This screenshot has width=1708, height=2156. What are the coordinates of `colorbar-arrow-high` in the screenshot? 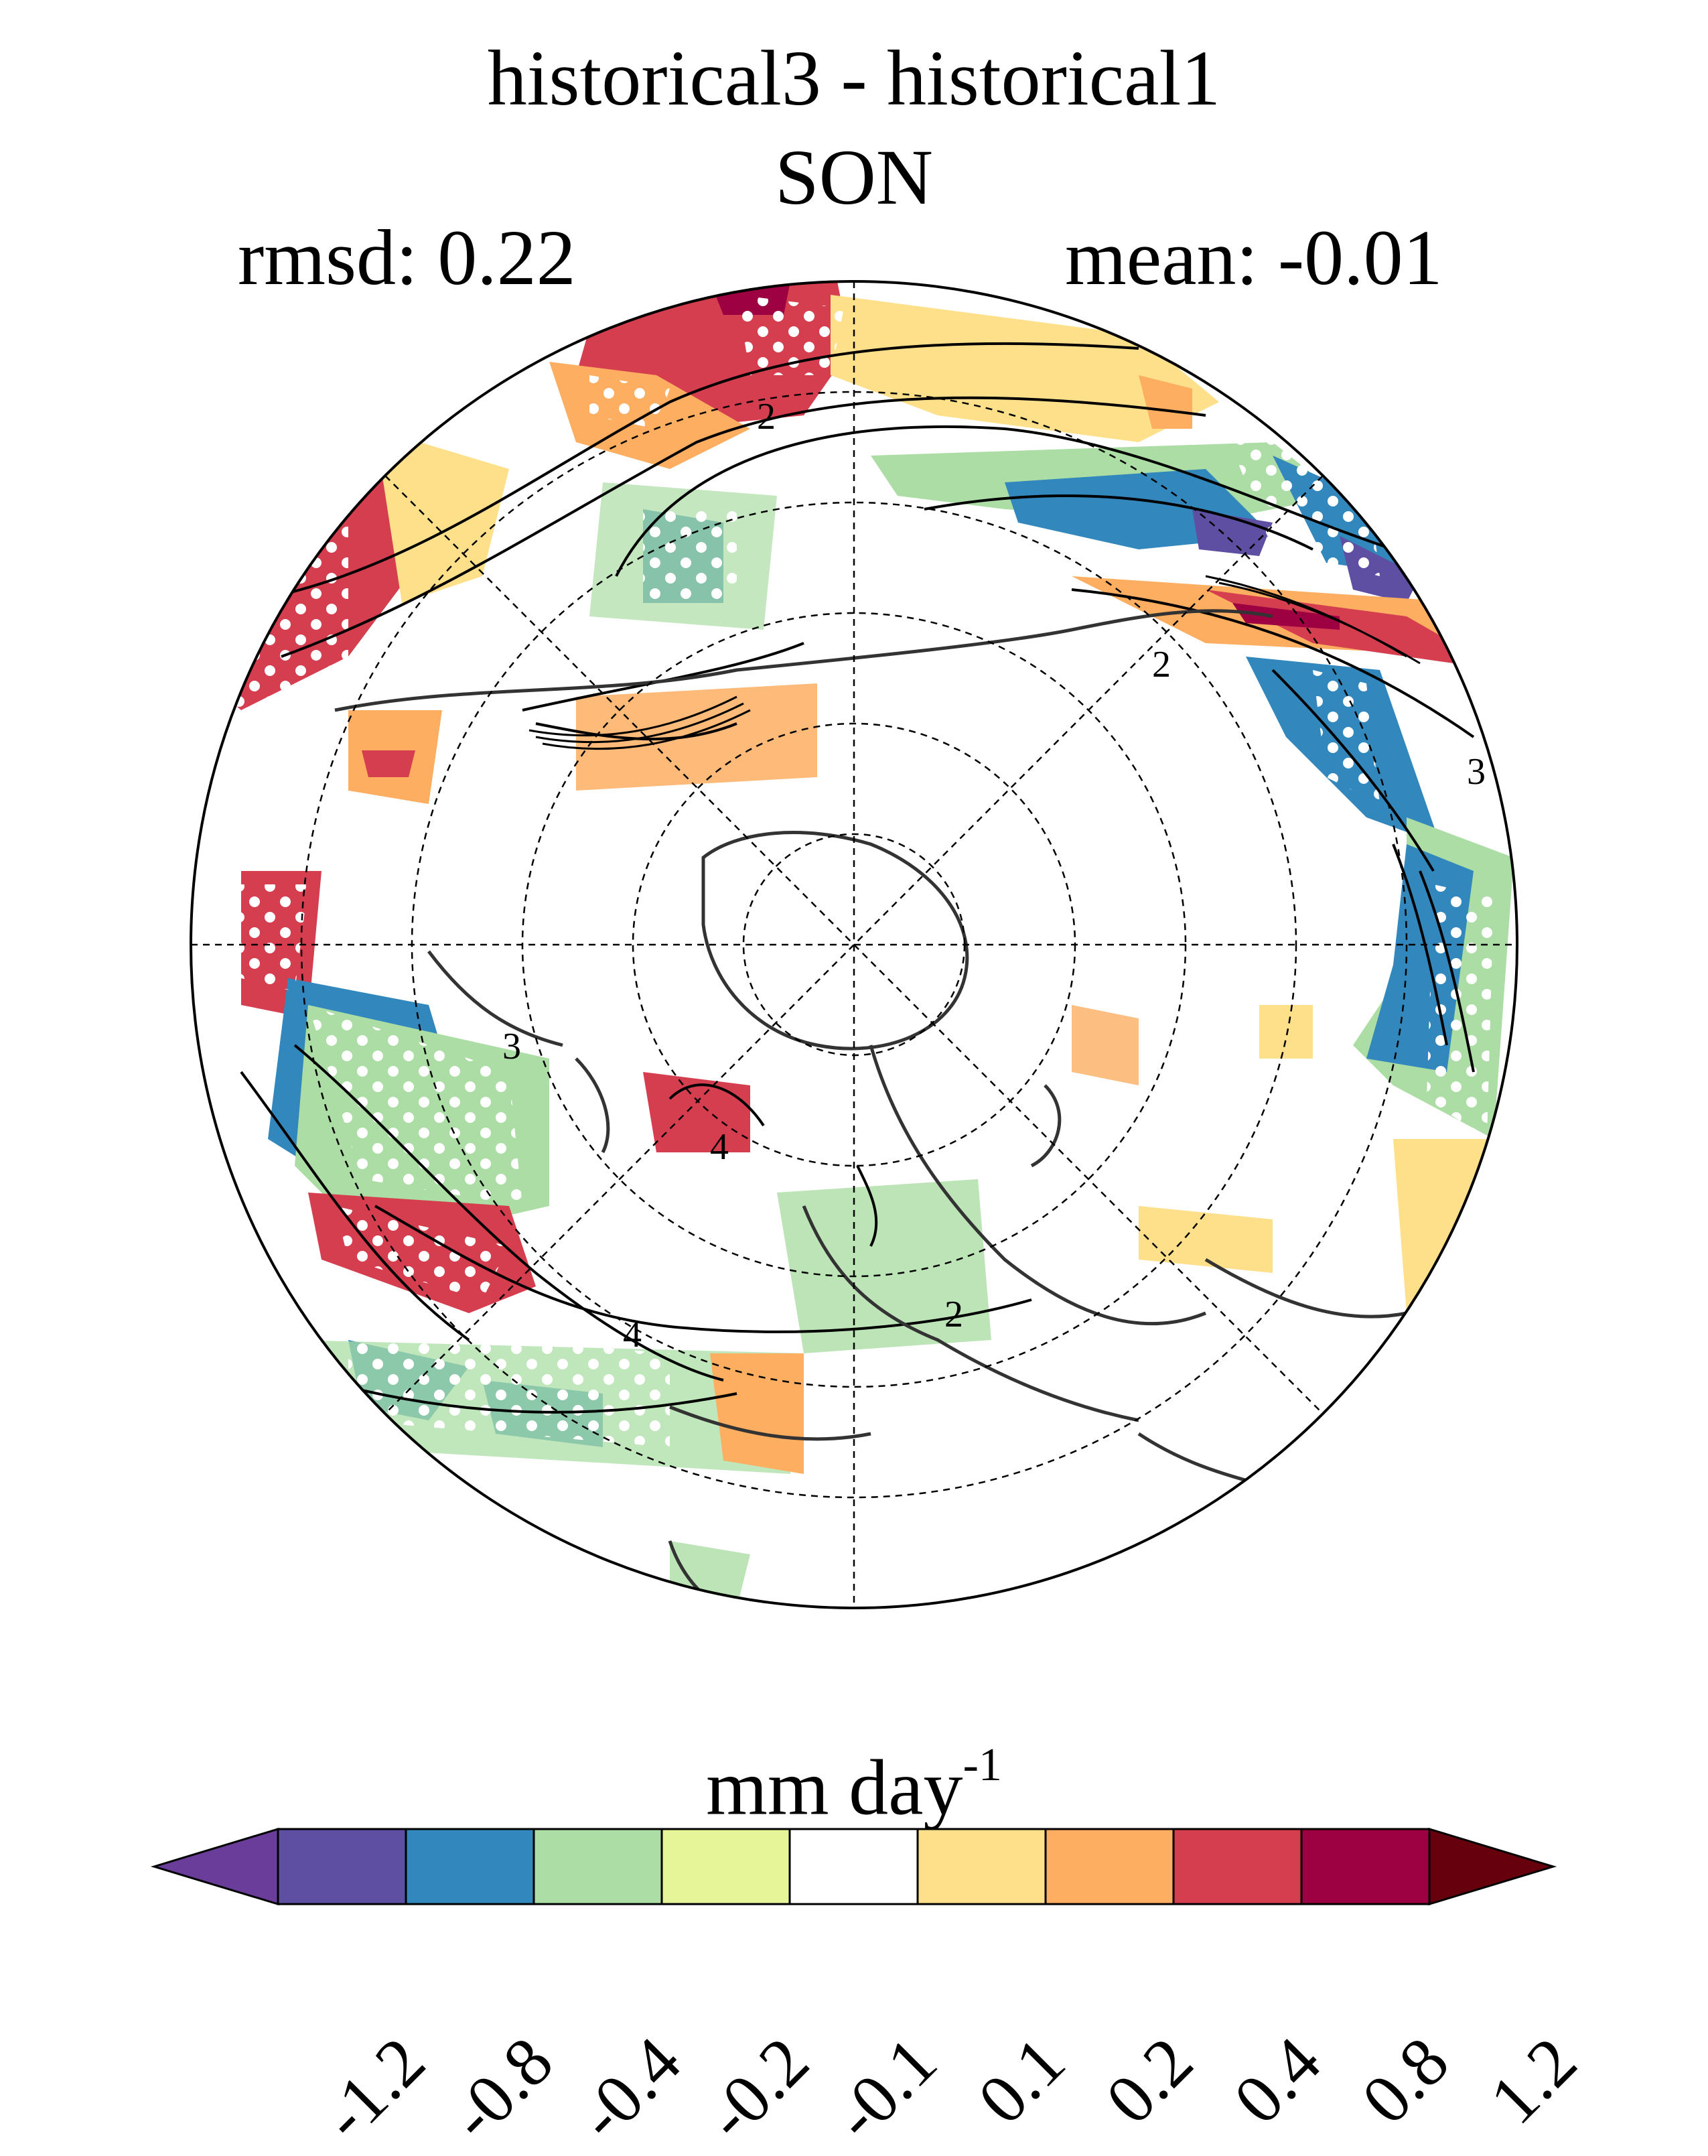 It's located at (1492, 1867).